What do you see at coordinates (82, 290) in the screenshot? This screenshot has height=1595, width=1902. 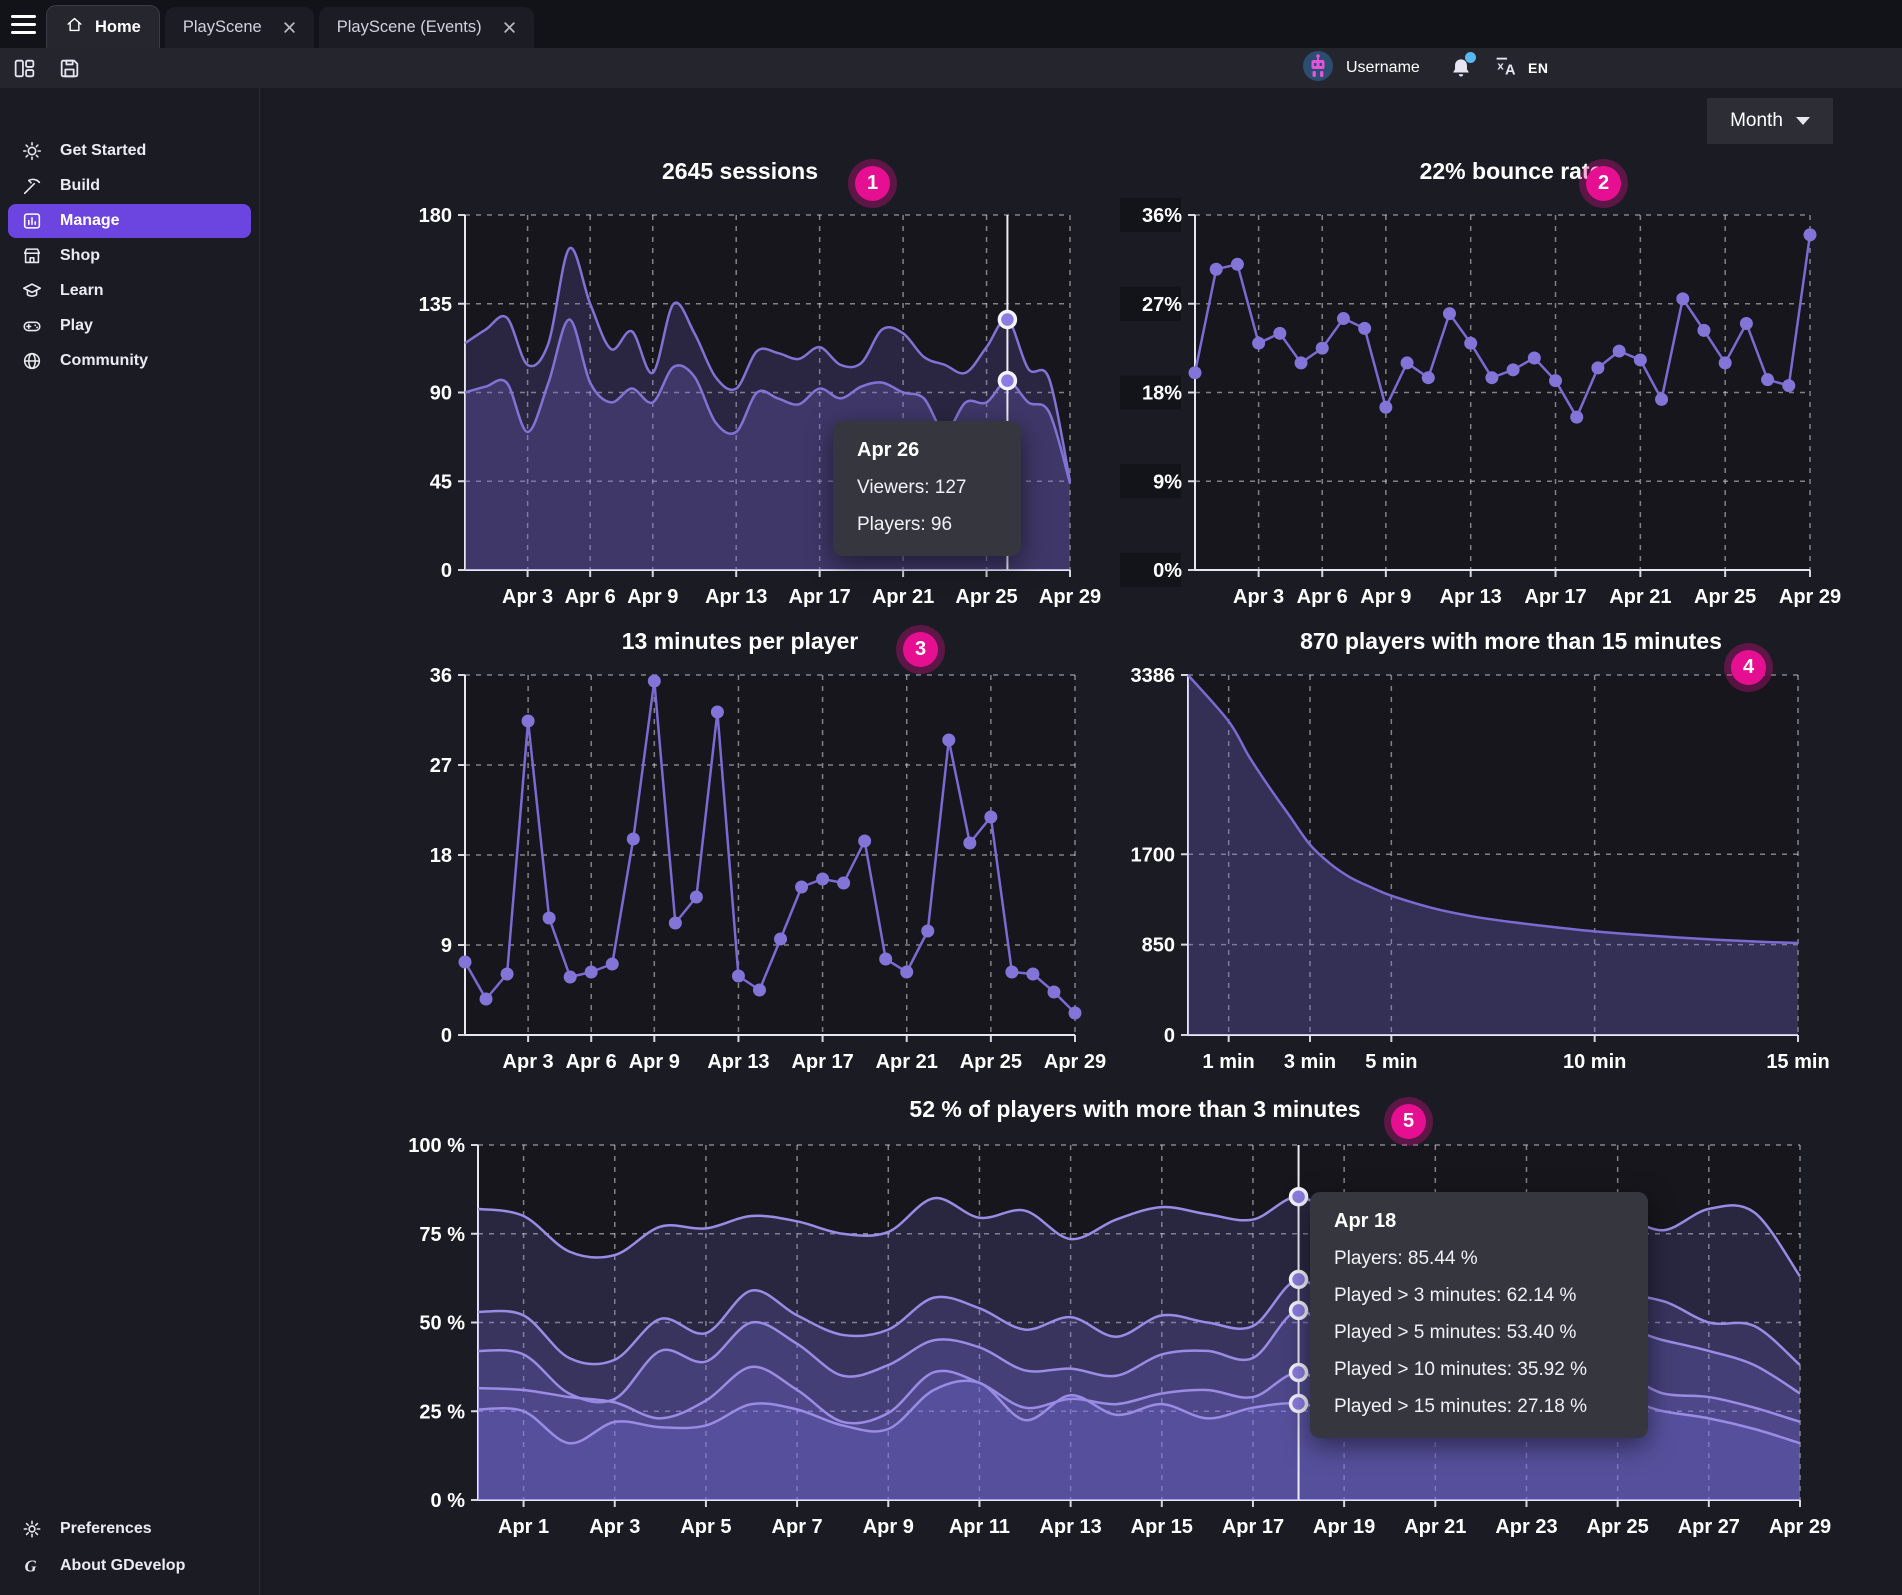 I see `sidebar-item-label: Learn` at bounding box center [82, 290].